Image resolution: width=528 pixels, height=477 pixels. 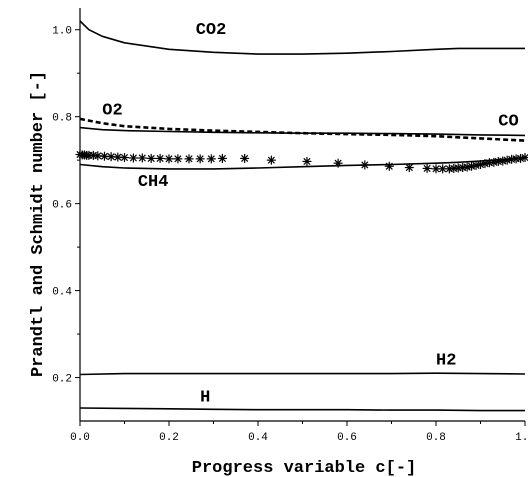 What do you see at coordinates (304, 468) in the screenshot?
I see `x-axis-label: Progress variable c[-]` at bounding box center [304, 468].